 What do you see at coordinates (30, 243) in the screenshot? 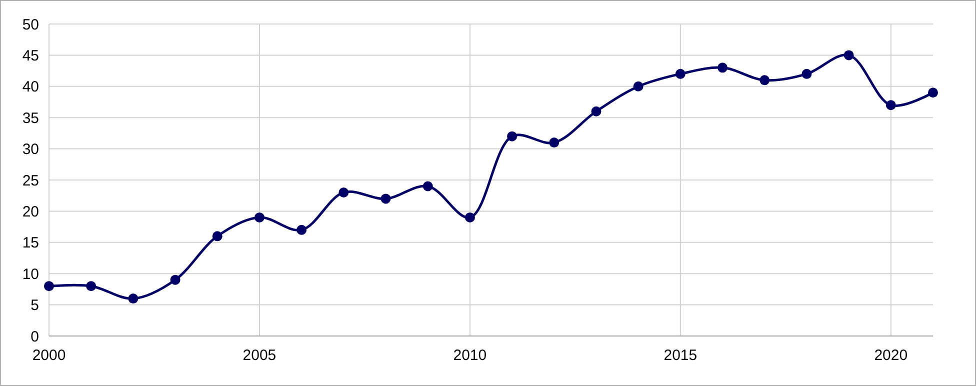
I see `y-tick-label: 15` at bounding box center [30, 243].